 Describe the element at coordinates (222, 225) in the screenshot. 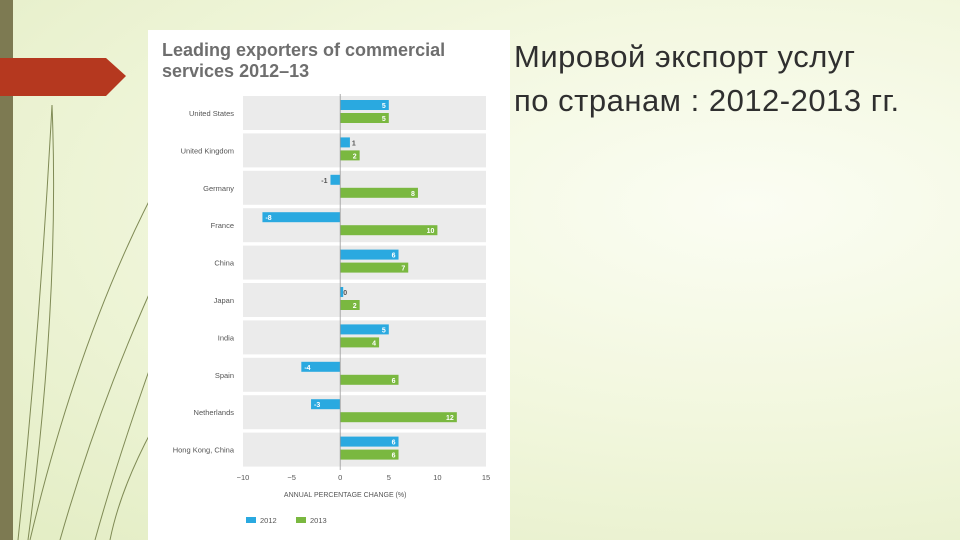

I see `category-label: France` at that location.